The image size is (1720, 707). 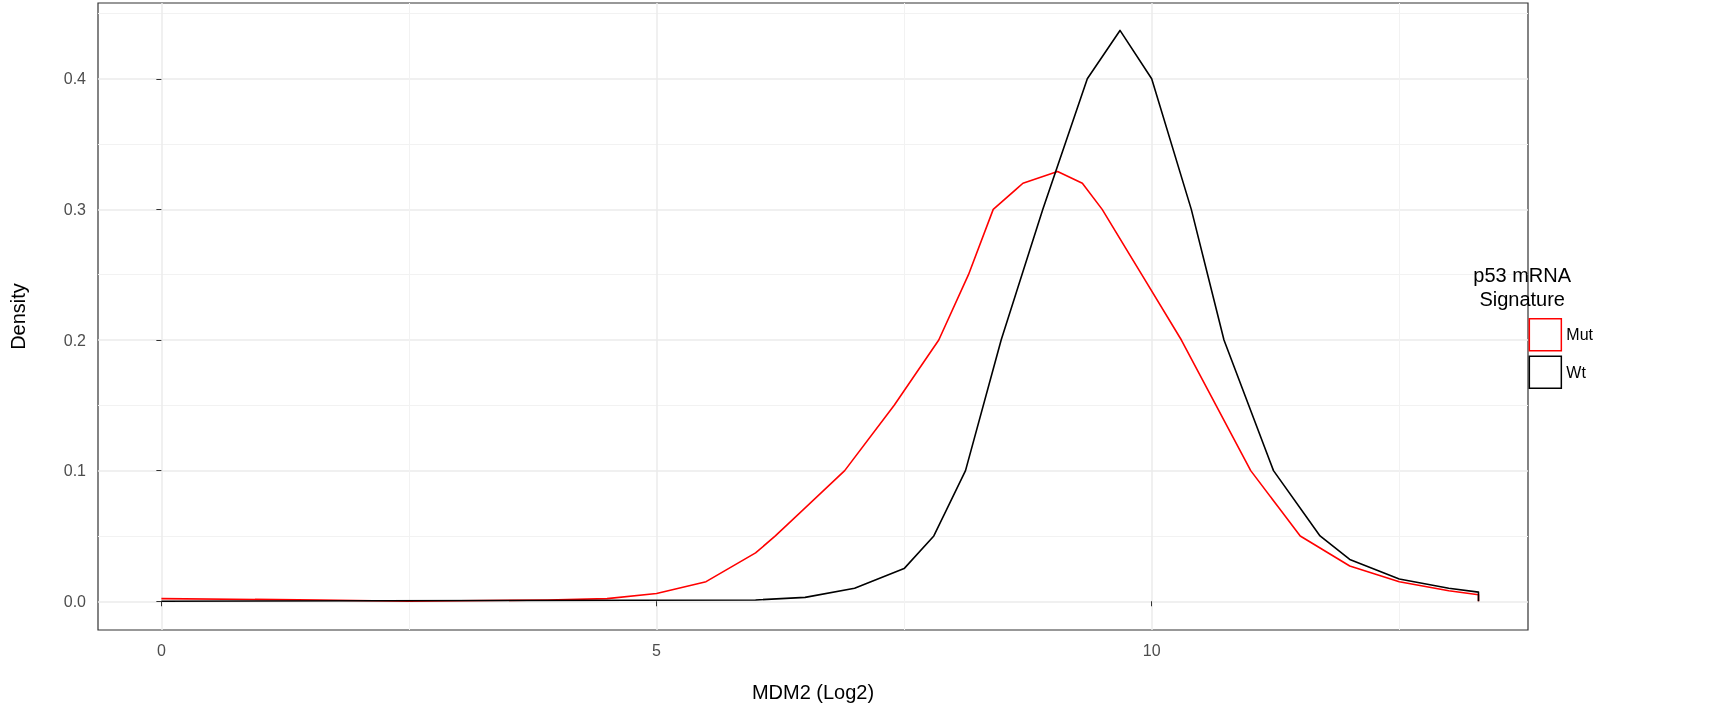 What do you see at coordinates (1576, 372) in the screenshot?
I see `legend-label: Wt` at bounding box center [1576, 372].